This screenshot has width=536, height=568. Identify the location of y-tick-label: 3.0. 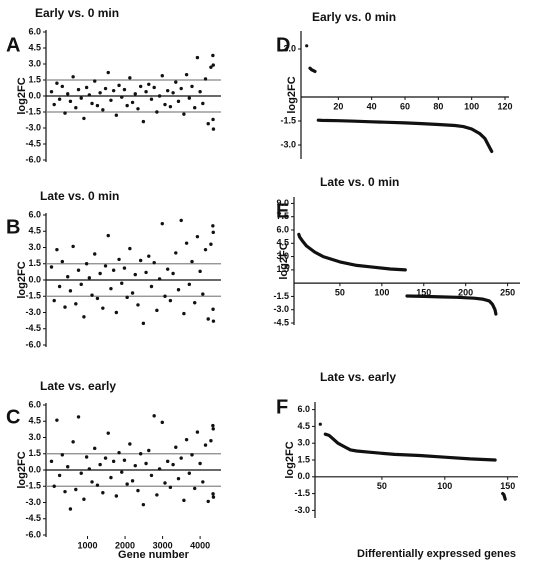
(34, 247).